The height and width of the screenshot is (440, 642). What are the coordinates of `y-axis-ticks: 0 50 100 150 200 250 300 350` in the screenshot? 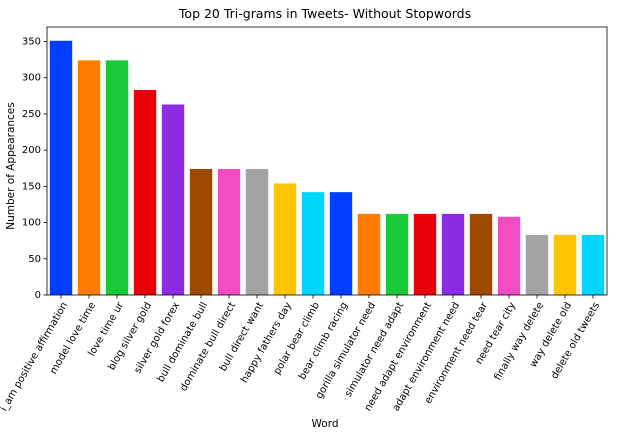 It's located at (34, 168).